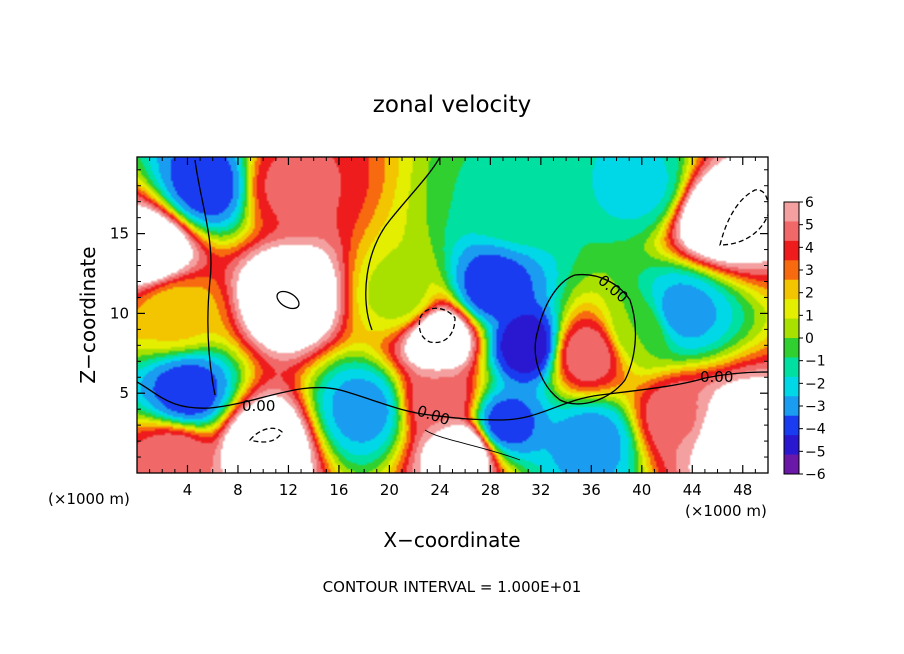  What do you see at coordinates (540, 490) in the screenshot?
I see `x-tick-label: 32` at bounding box center [540, 490].